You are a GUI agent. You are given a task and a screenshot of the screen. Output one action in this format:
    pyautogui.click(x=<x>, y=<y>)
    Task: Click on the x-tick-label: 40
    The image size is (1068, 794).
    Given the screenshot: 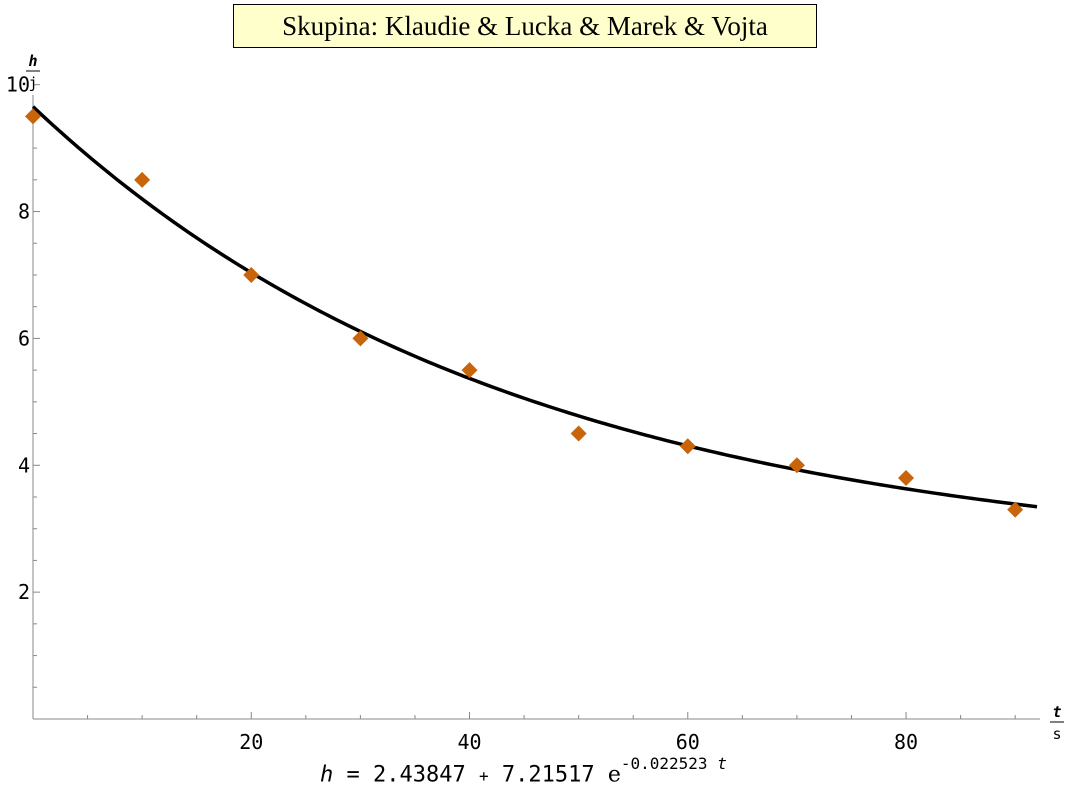 What is the action you would take?
    pyautogui.click(x=469, y=742)
    